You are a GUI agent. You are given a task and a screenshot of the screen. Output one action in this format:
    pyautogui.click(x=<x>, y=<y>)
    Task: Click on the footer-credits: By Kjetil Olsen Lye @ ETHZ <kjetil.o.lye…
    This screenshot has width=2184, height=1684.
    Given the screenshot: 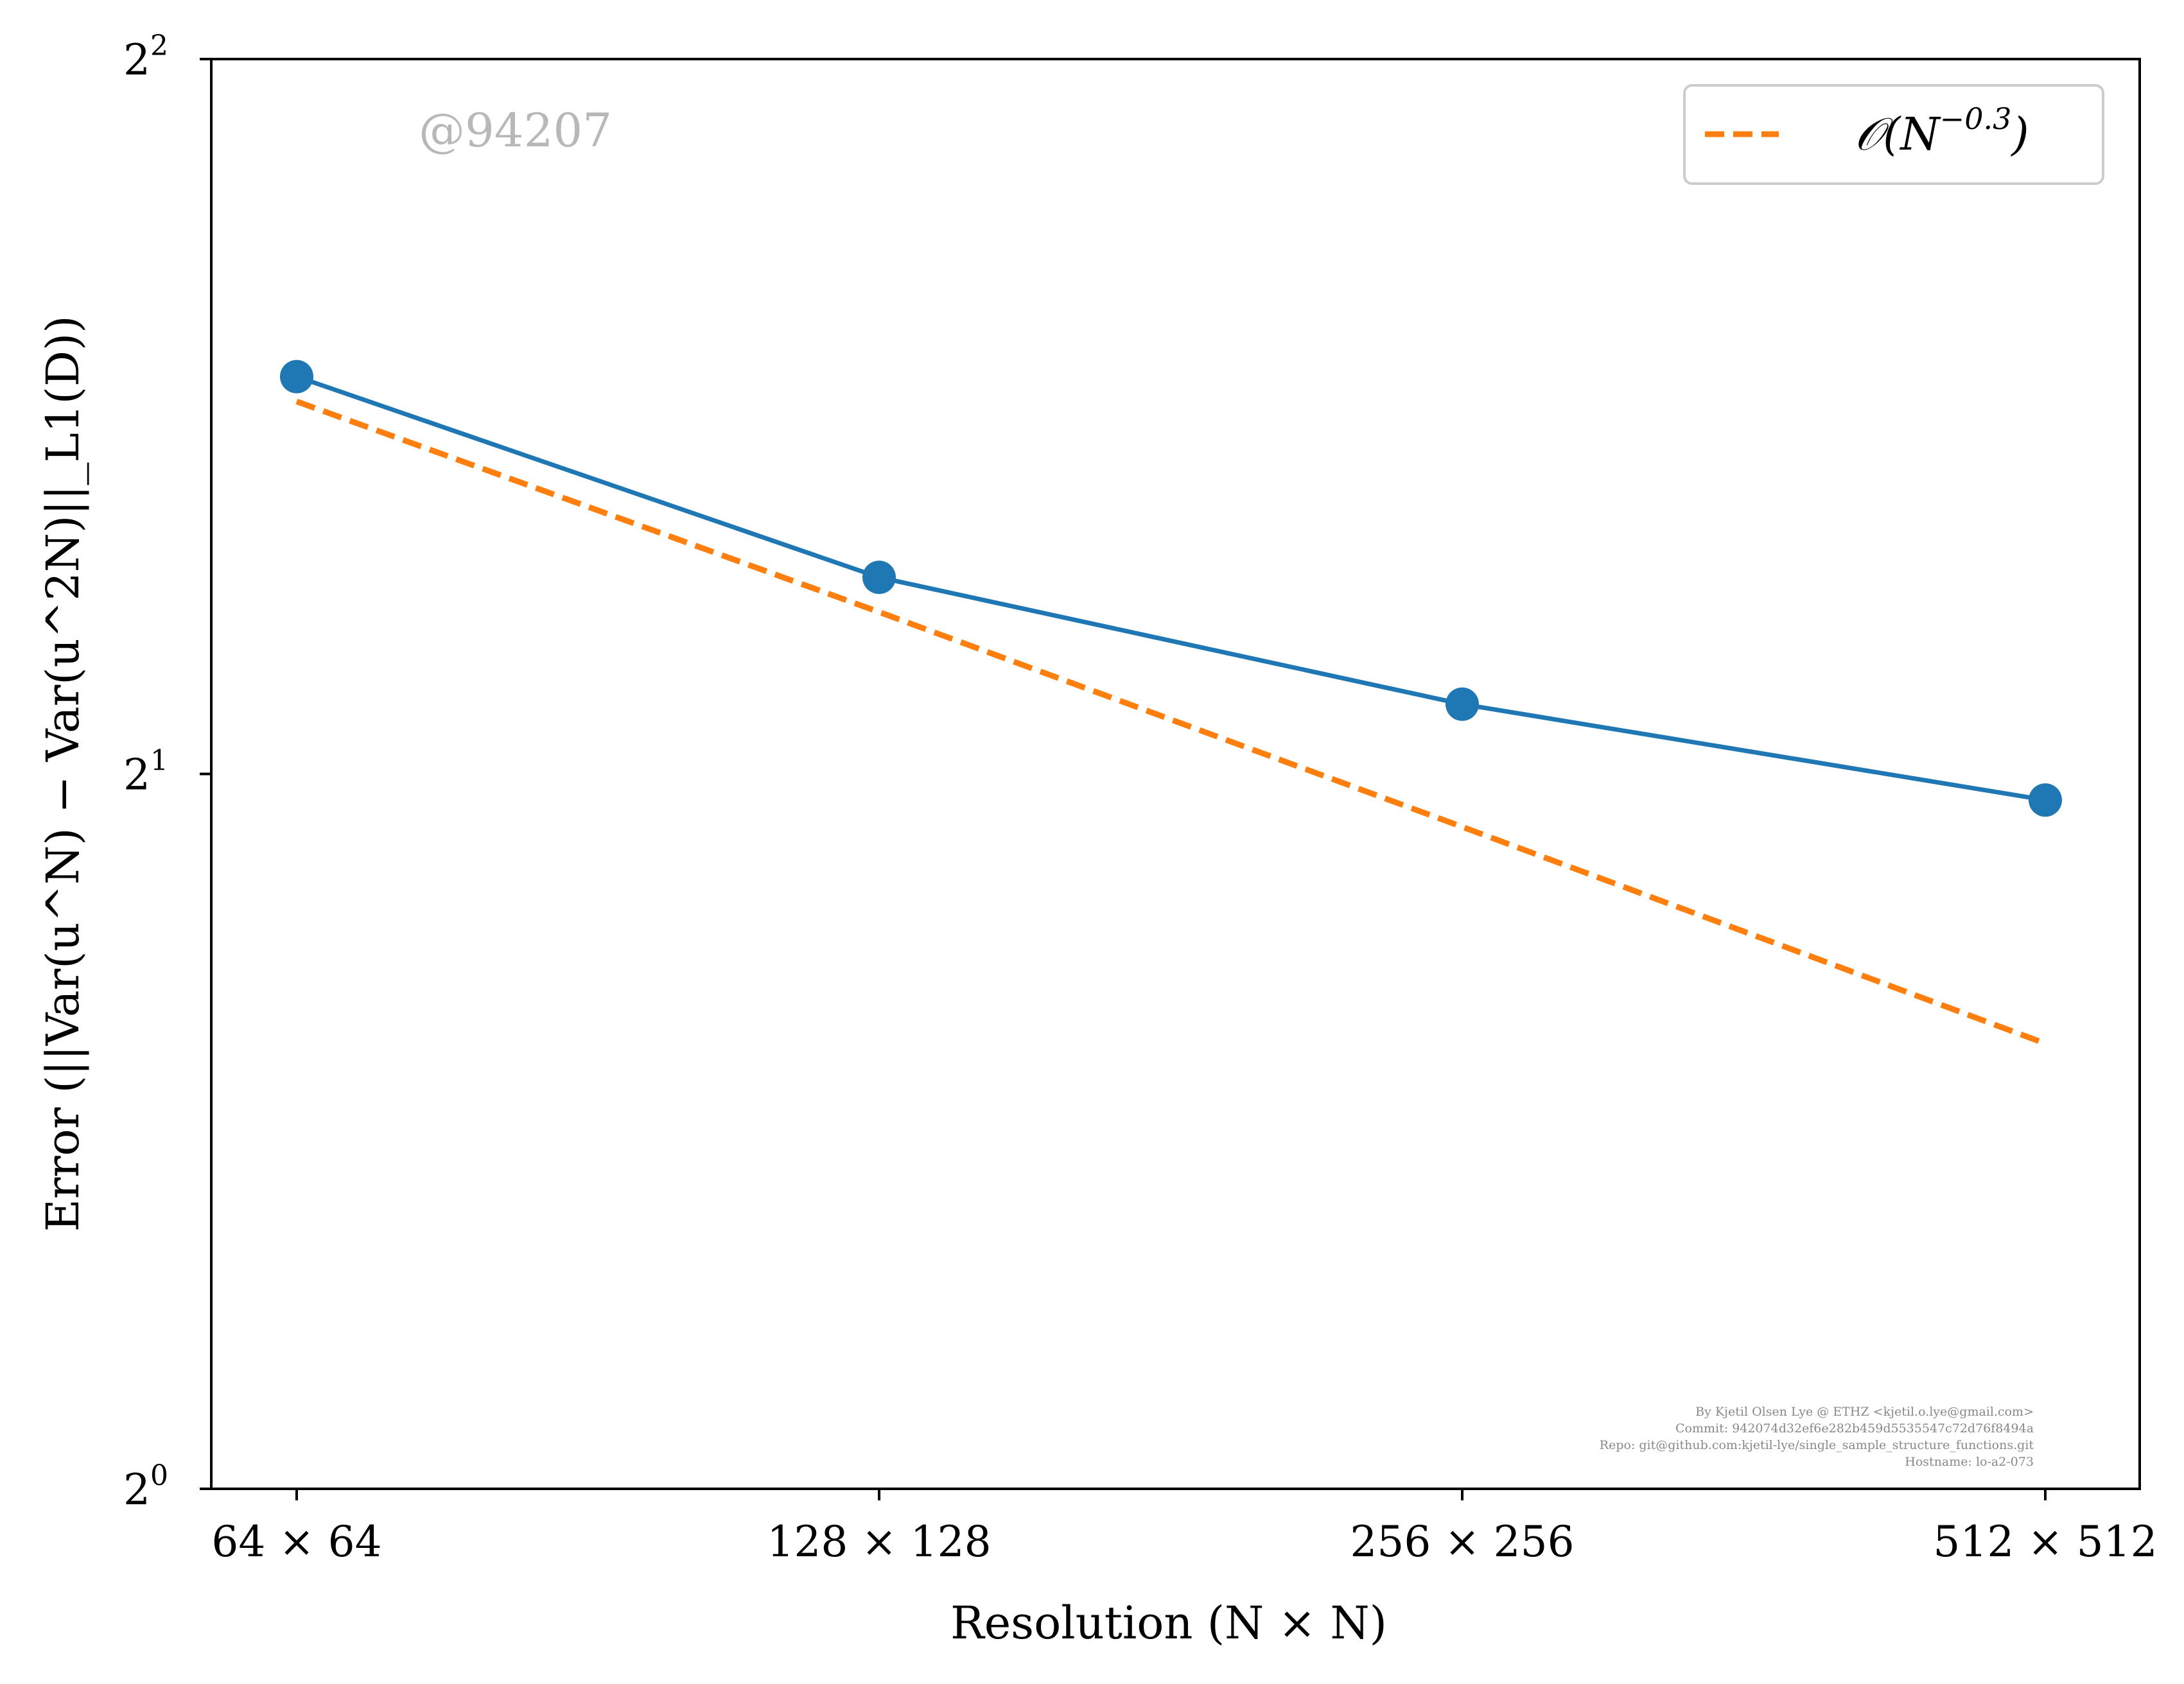 What is the action you would take?
    pyautogui.click(x=1817, y=1437)
    